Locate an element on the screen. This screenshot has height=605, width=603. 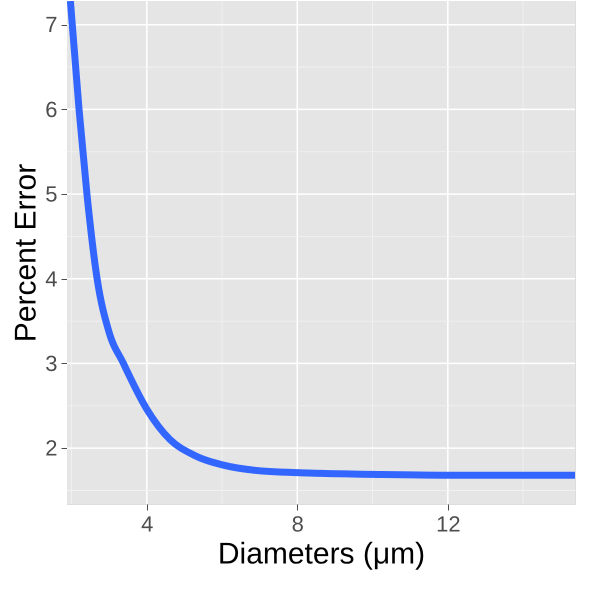
y-tick-label: 4 is located at coordinates (51, 279).